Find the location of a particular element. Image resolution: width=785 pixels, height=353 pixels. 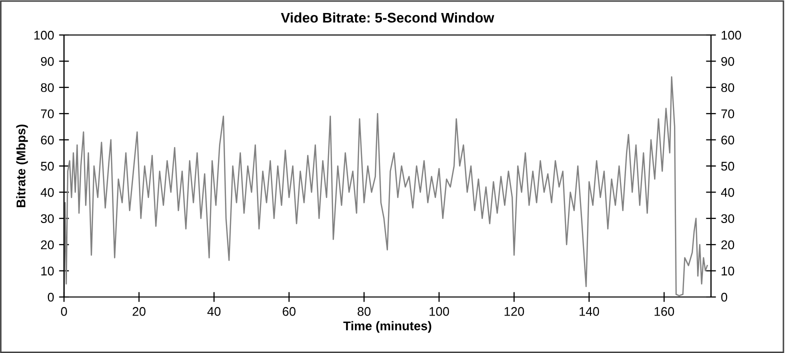

chart-title: Video Bitrate: 5-Second Window is located at coordinates (387, 17).